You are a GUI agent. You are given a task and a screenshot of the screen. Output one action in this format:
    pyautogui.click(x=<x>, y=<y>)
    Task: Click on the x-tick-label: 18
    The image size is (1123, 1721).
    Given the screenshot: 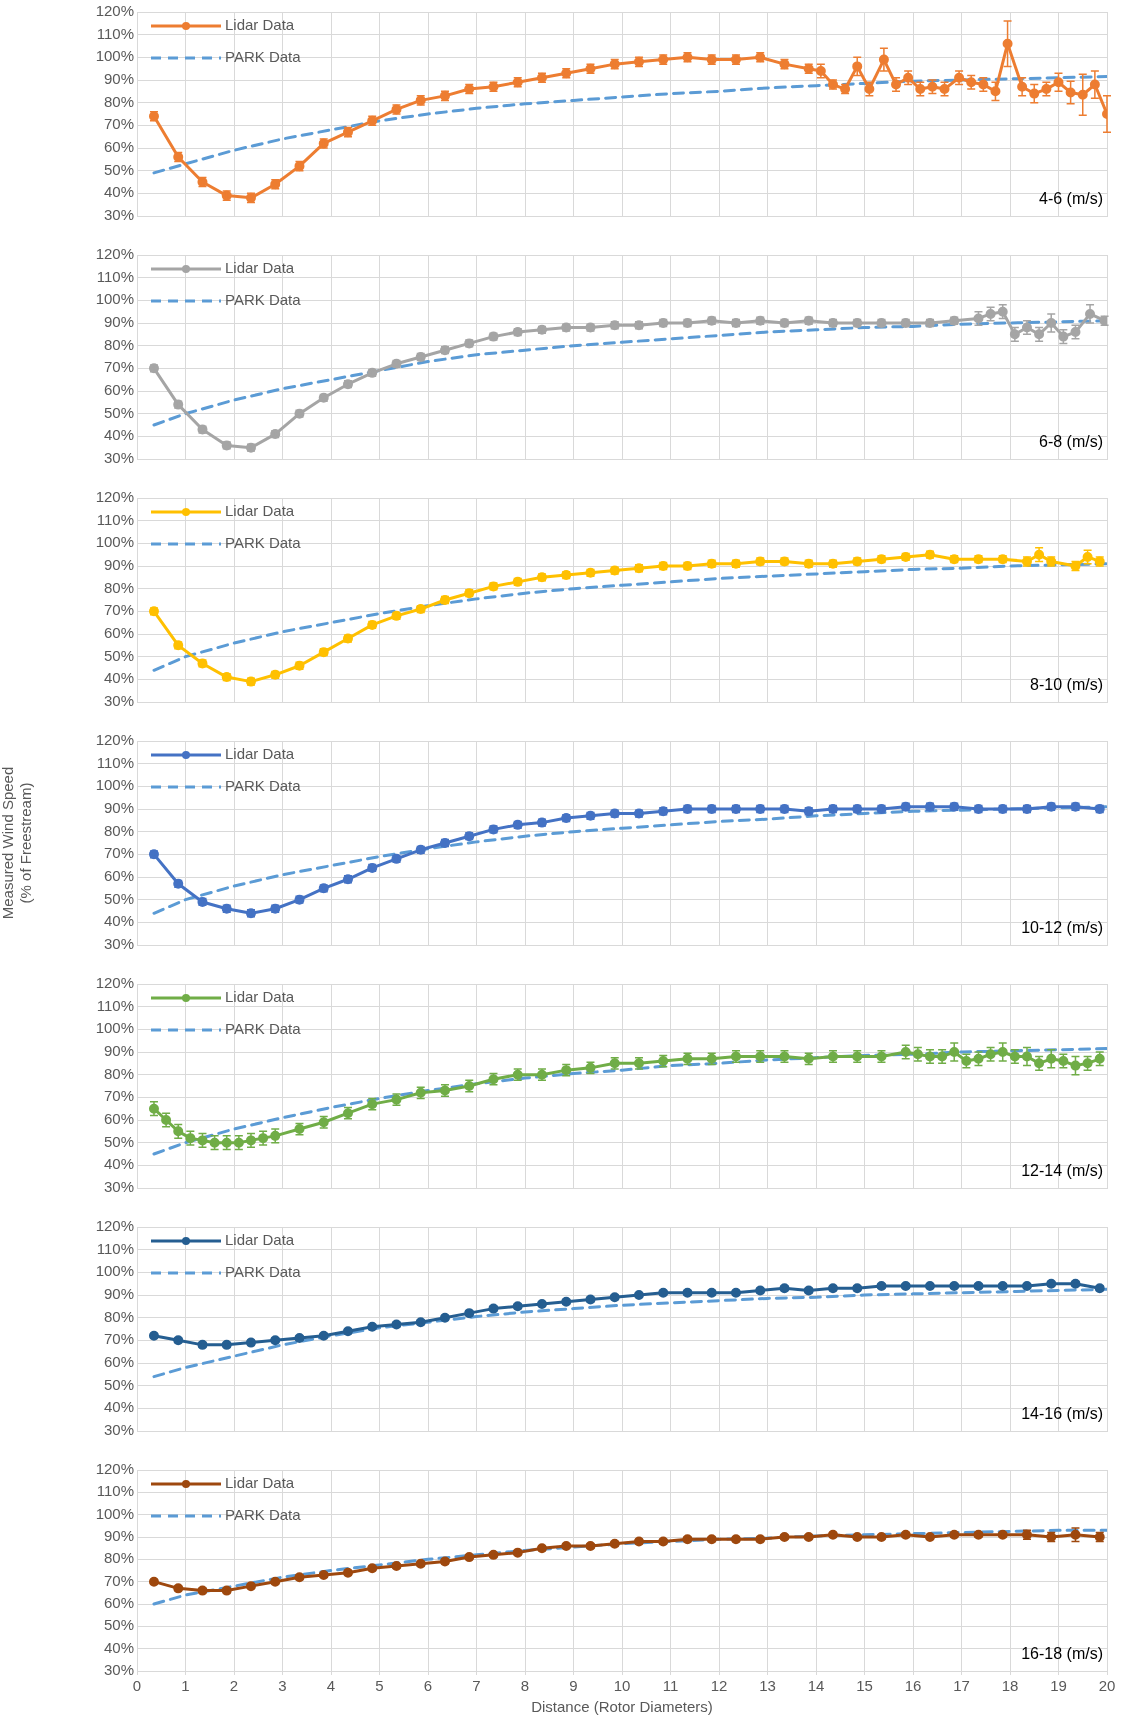 What is the action you would take?
    pyautogui.click(x=1010, y=1686)
    